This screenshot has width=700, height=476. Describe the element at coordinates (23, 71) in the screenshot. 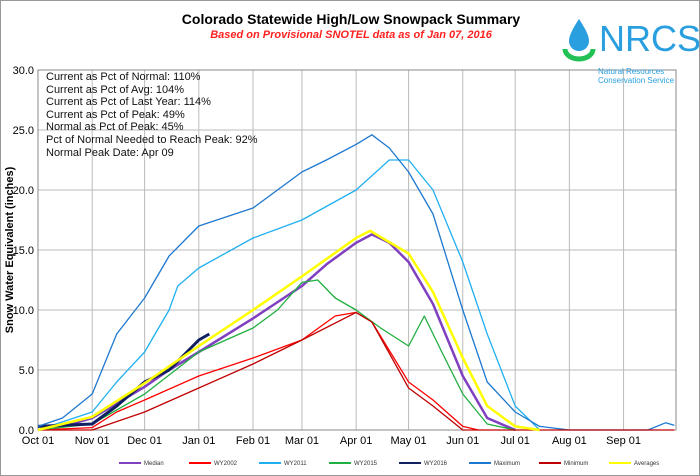

I see `y-tick-label: 30.0` at that location.